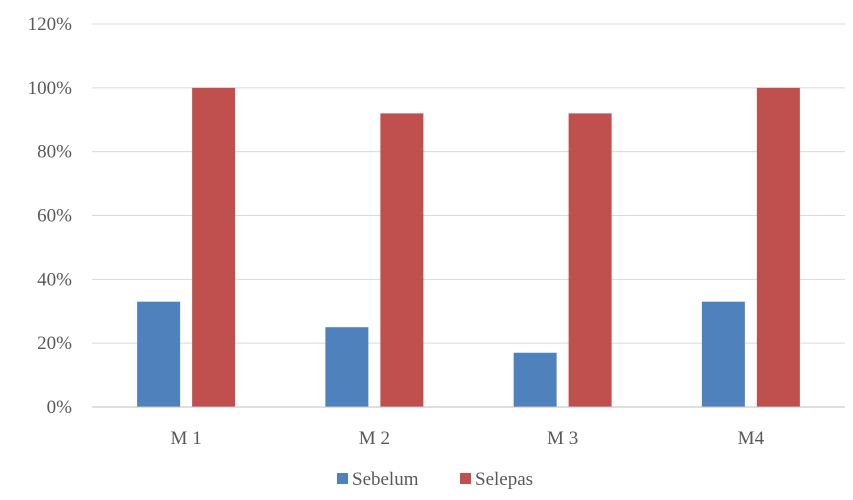 Image resolution: width=853 pixels, height=500 pixels. What do you see at coordinates (54, 343) in the screenshot?
I see `y-tick-label: 20%` at bounding box center [54, 343].